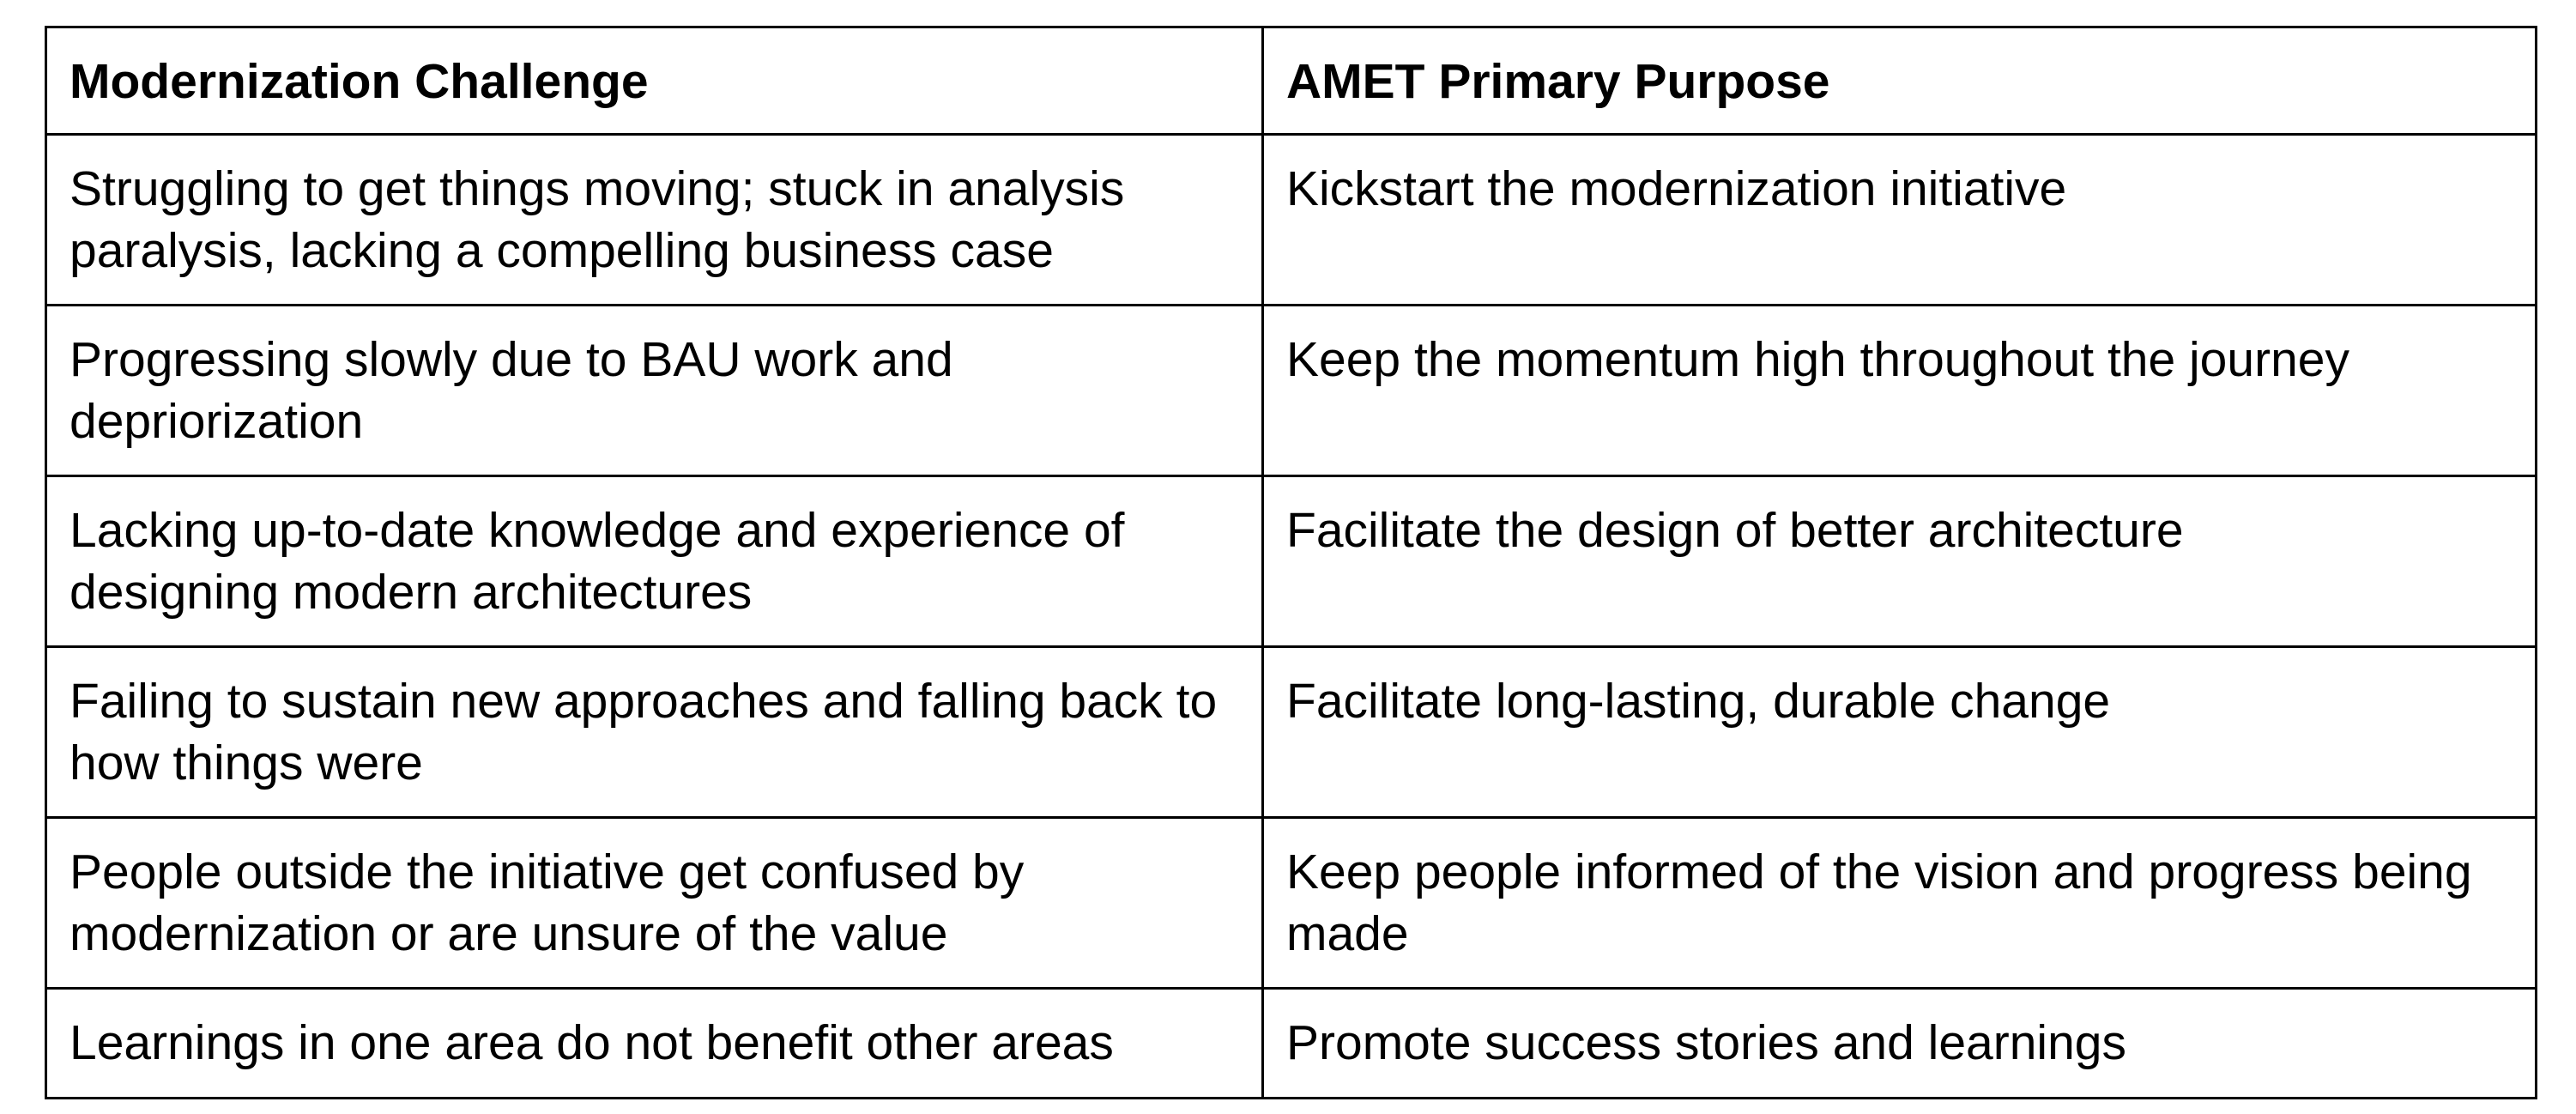  Describe the element at coordinates (654, 81) in the screenshot. I see `header-modernization-challenge: Modernization Challenge` at that location.